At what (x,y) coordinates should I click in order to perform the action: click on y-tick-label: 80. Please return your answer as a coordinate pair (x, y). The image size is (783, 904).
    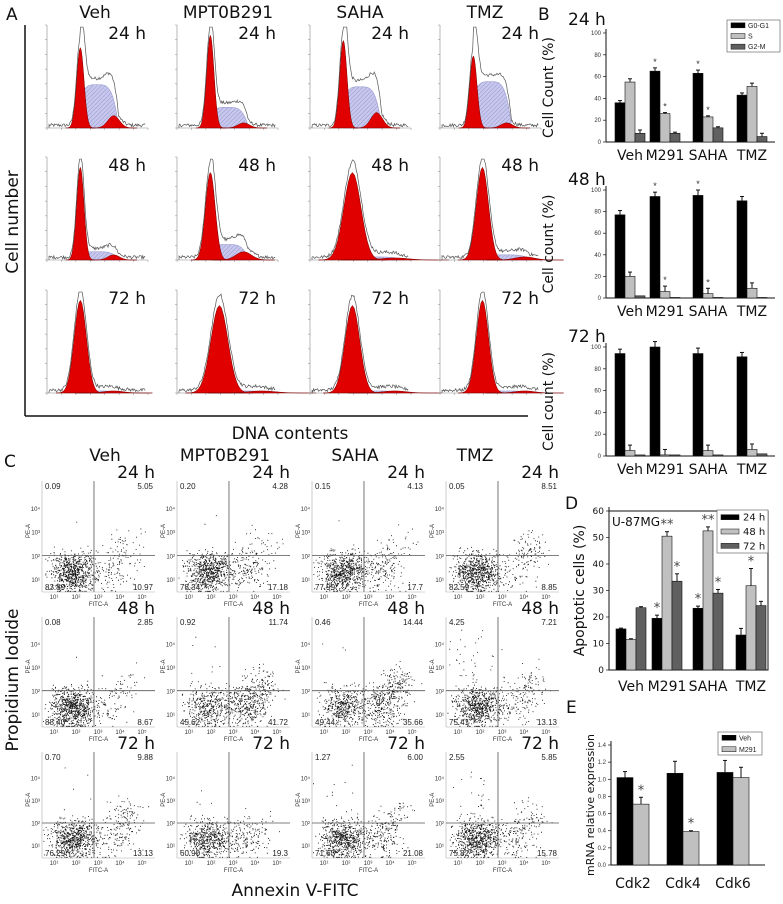
    Looking at the image, I should click on (597, 56).